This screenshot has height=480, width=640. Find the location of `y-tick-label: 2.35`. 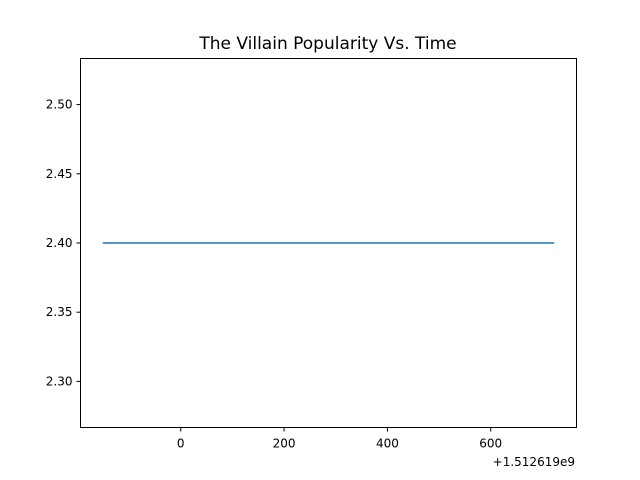

y-tick-label: 2.35 is located at coordinates (59, 312).